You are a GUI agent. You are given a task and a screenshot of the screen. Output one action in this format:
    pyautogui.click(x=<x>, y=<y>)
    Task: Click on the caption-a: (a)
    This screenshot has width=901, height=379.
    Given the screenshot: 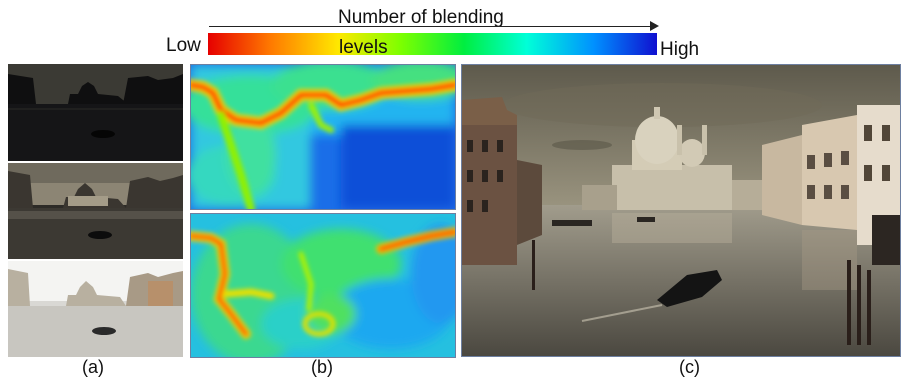 What is the action you would take?
    pyautogui.click(x=93, y=367)
    